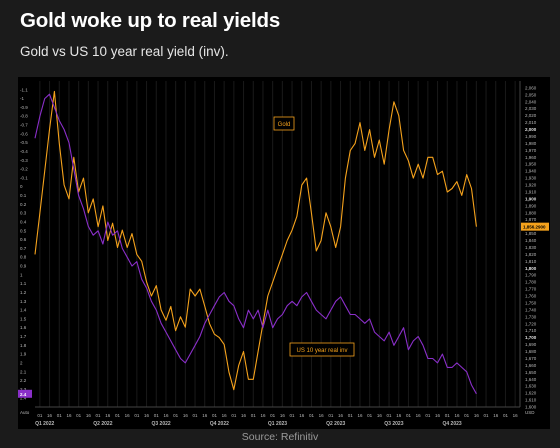  What do you see at coordinates (531, 157) in the screenshot?
I see `right-tick-label: 1,960` at bounding box center [531, 157].